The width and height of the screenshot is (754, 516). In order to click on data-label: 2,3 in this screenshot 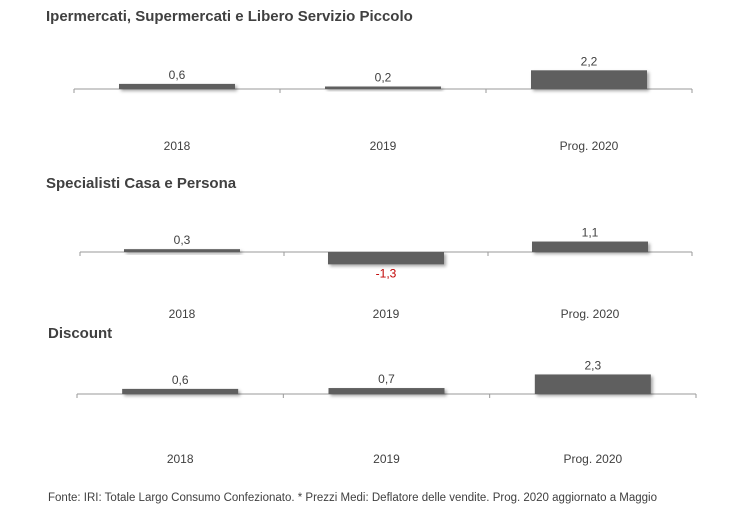, I will do `click(592, 365)`.